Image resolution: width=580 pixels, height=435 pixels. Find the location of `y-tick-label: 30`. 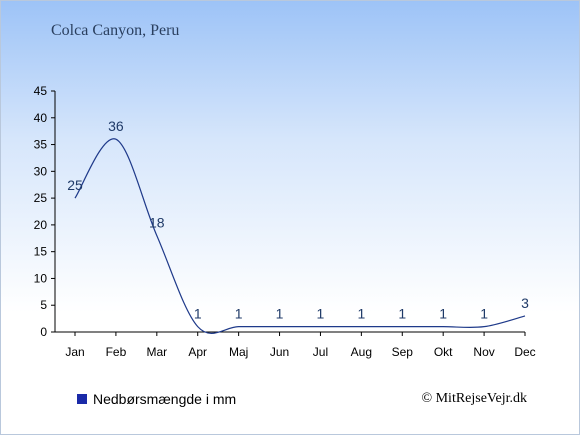

y-tick-label: 30 is located at coordinates (41, 171).